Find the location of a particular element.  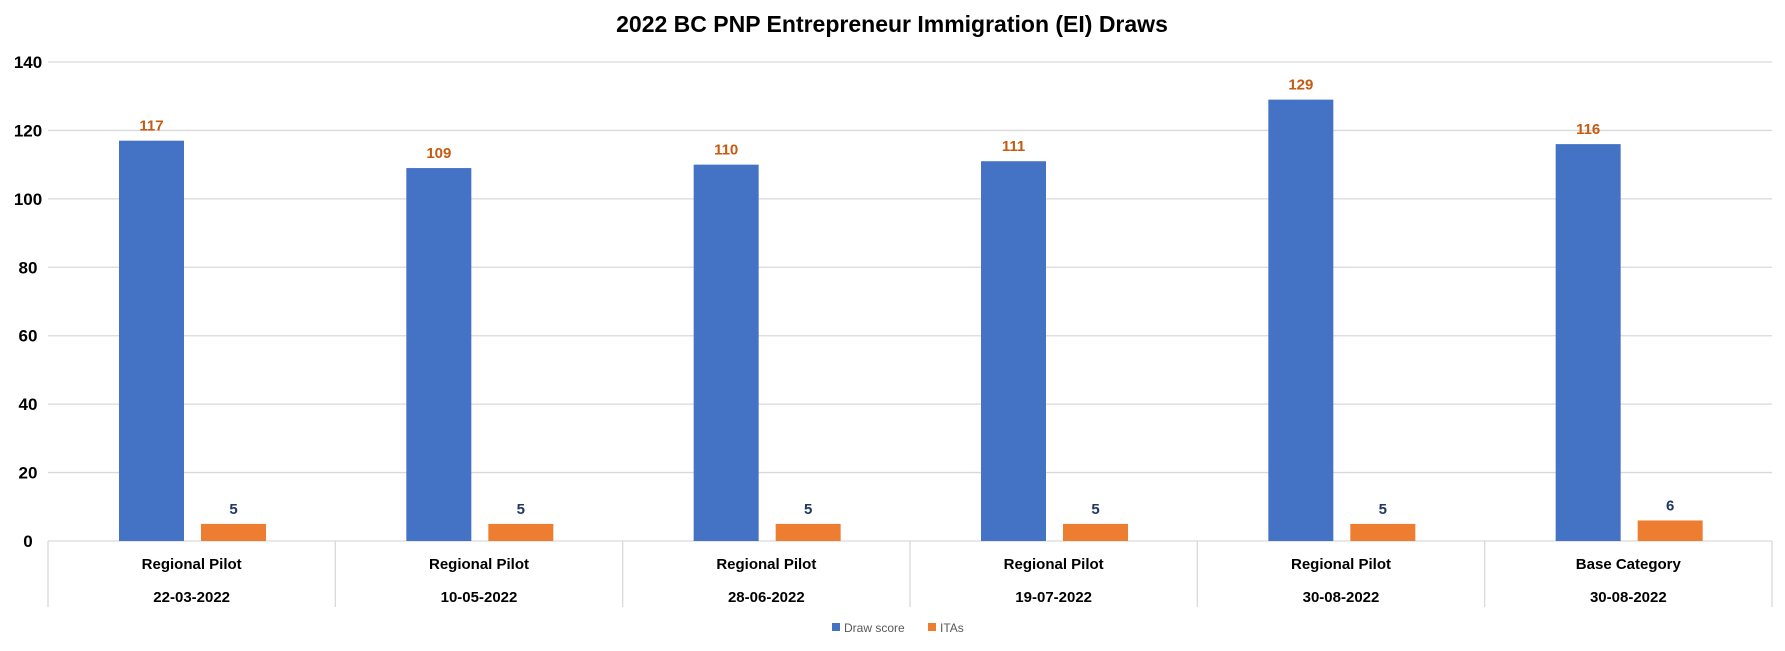

y-tick-label: 100 is located at coordinates (28, 199).